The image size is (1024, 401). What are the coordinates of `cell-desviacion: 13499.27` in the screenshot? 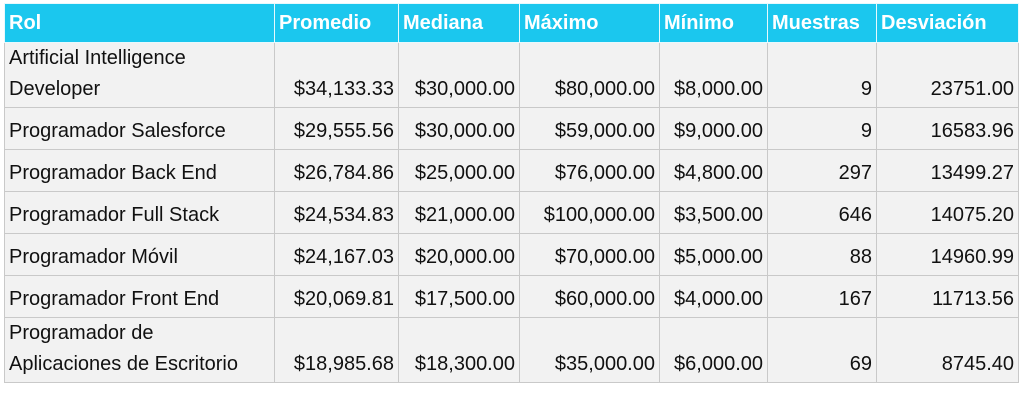 It's located at (947, 170).